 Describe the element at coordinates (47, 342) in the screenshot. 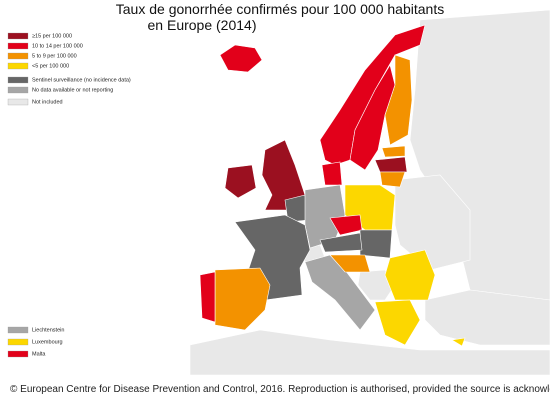

I see `legend-label: Luxembourg` at that location.